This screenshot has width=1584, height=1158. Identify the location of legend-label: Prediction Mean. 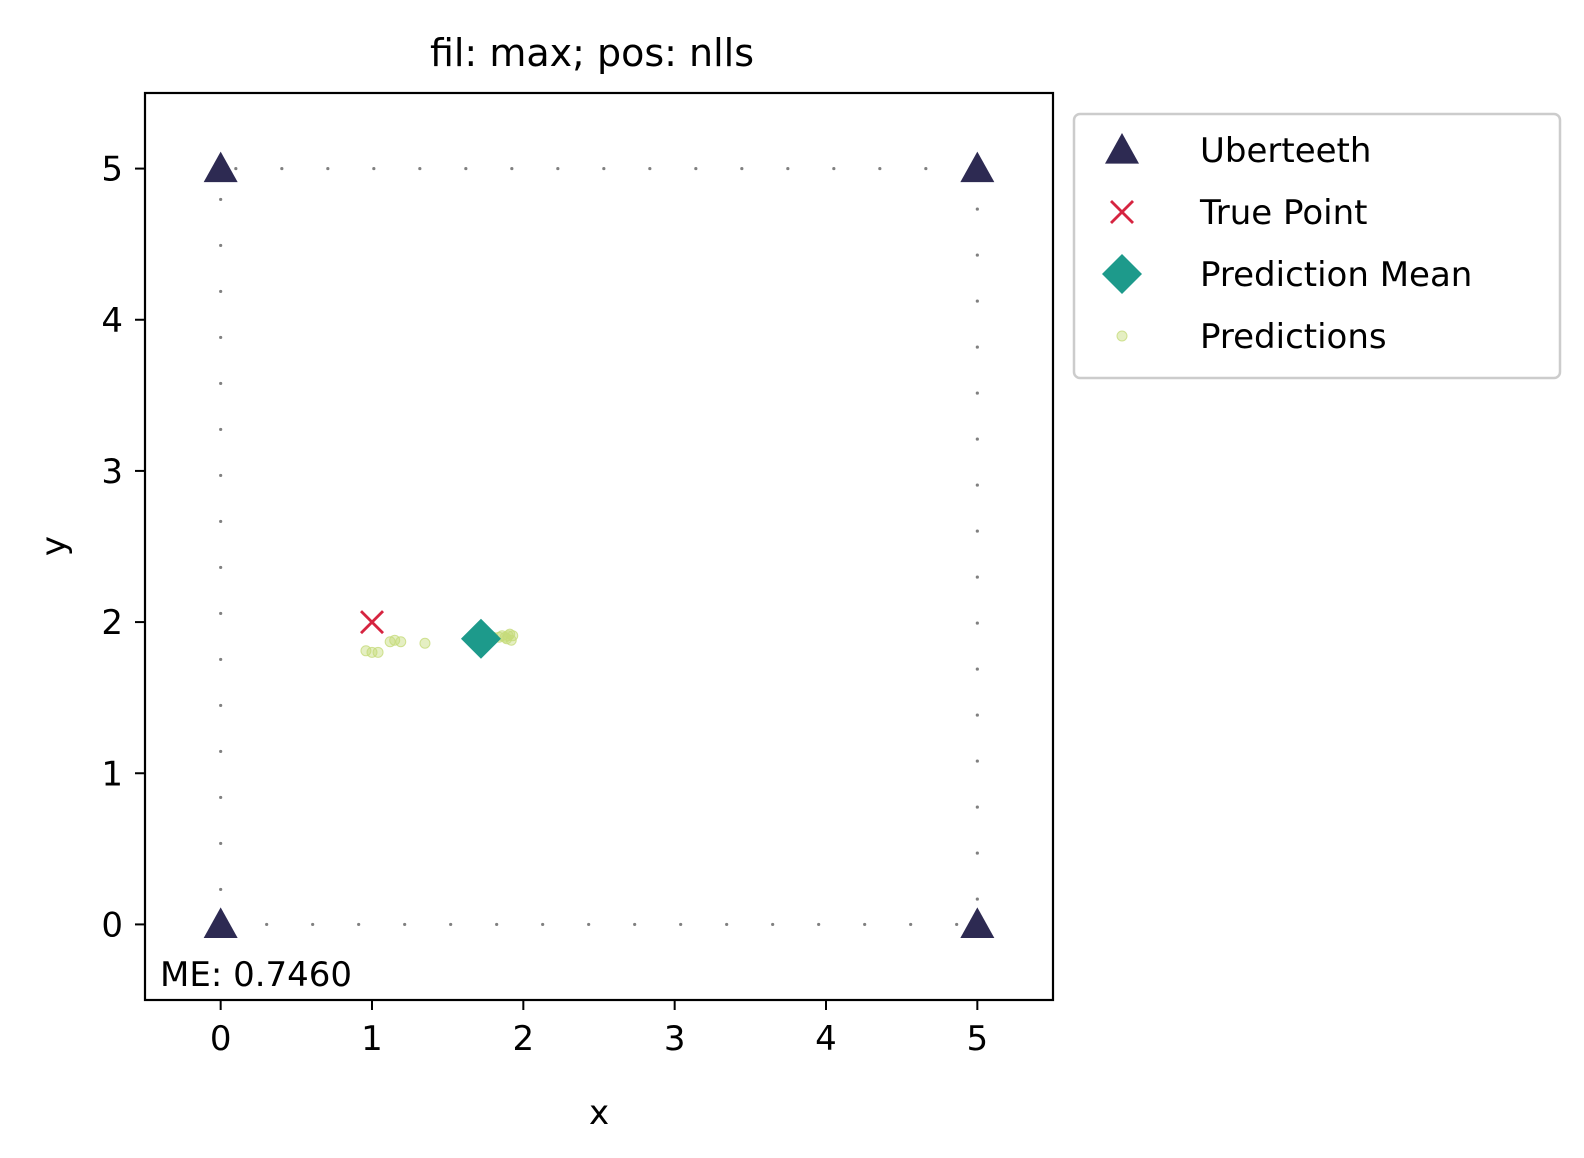
(1336, 275).